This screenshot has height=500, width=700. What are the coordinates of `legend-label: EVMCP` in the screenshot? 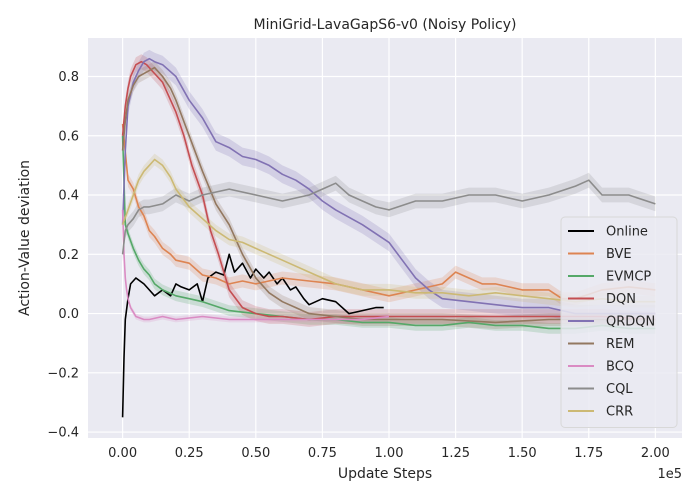 It's located at (628, 277).